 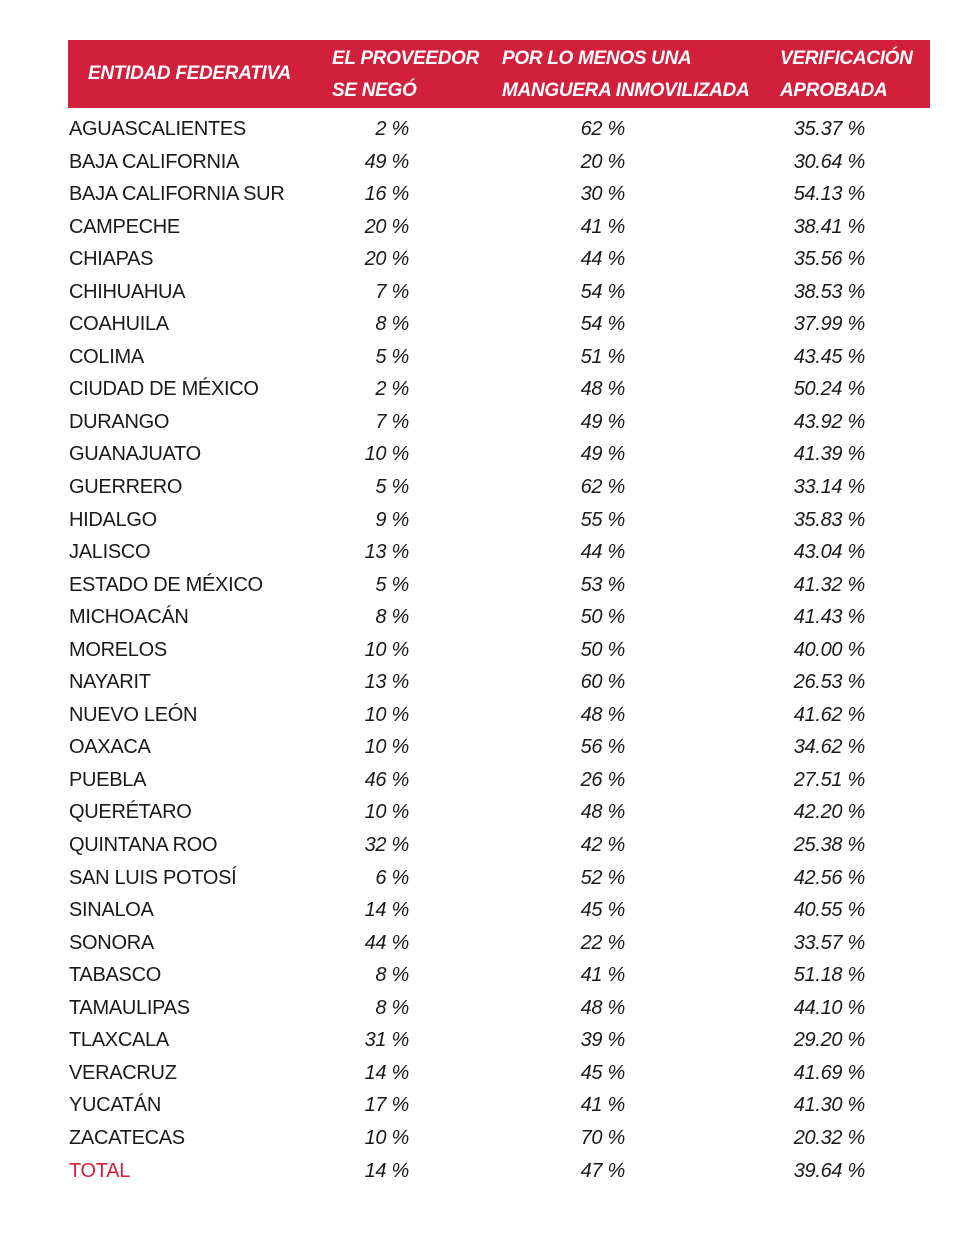 What do you see at coordinates (189, 74) in the screenshot?
I see `header-entidad: ENTIDAD FEDERATIVA` at bounding box center [189, 74].